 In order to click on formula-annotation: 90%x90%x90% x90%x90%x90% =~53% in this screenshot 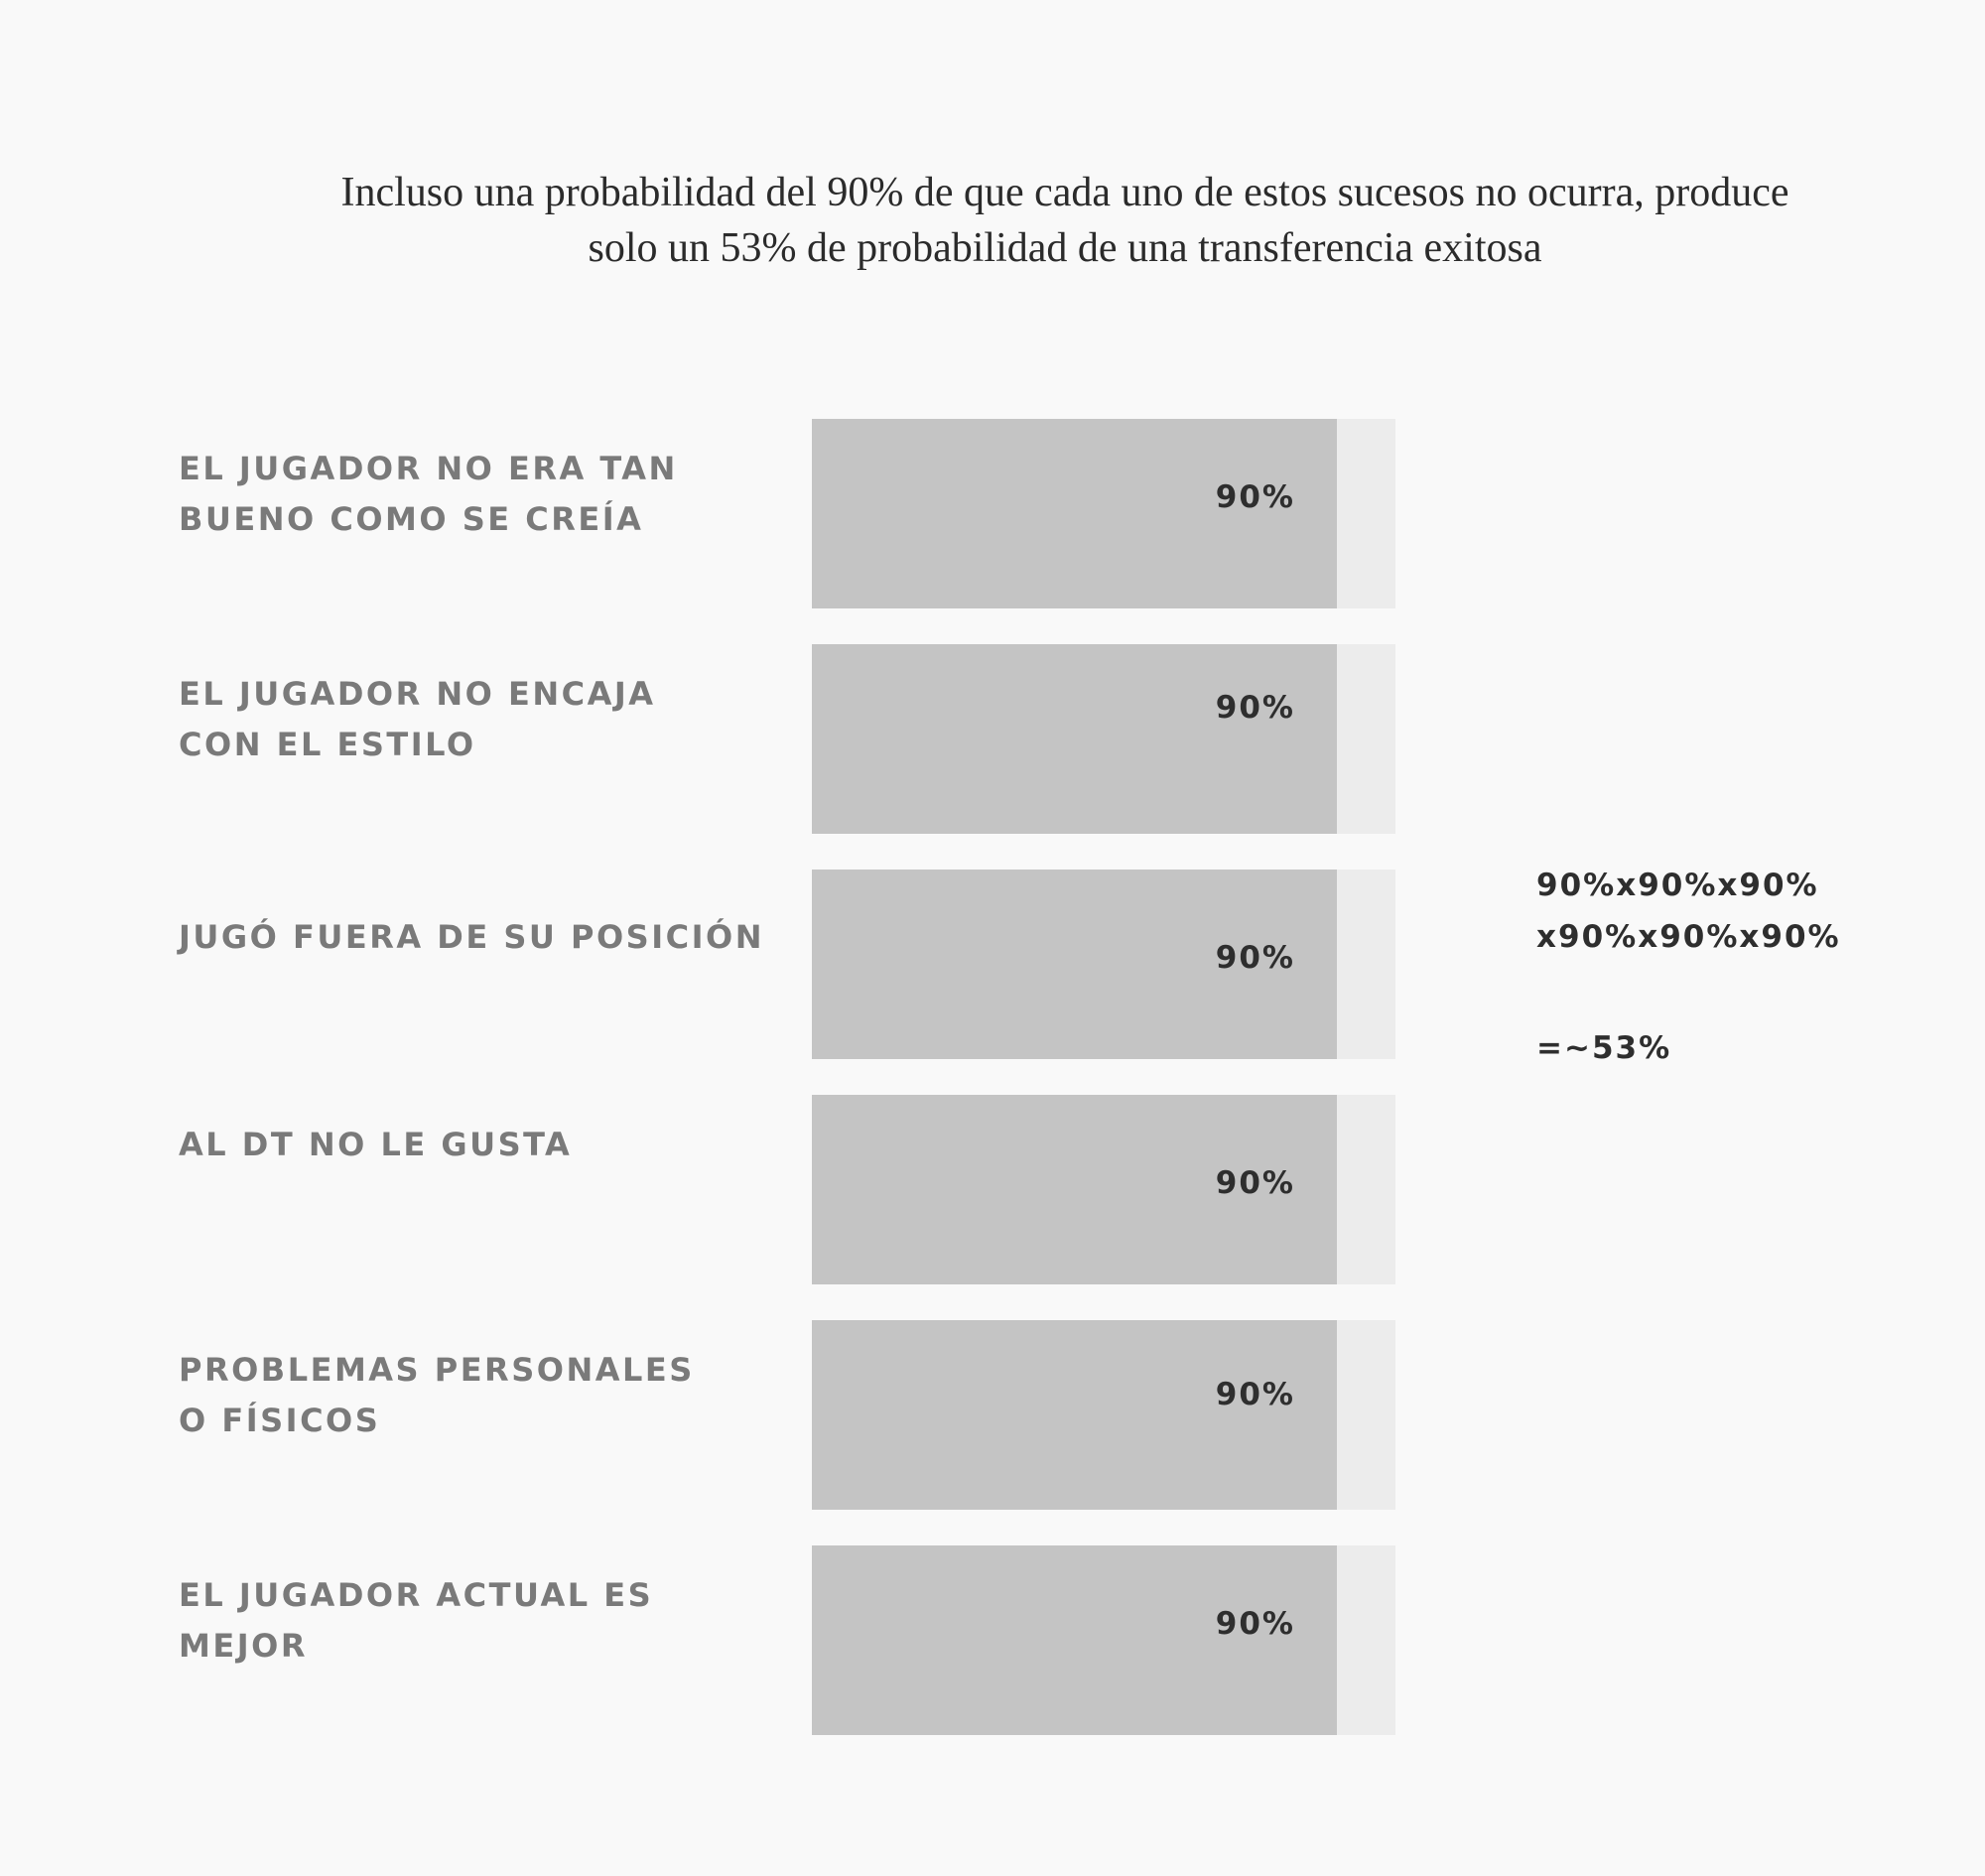, I will do `click(1688, 967)`.